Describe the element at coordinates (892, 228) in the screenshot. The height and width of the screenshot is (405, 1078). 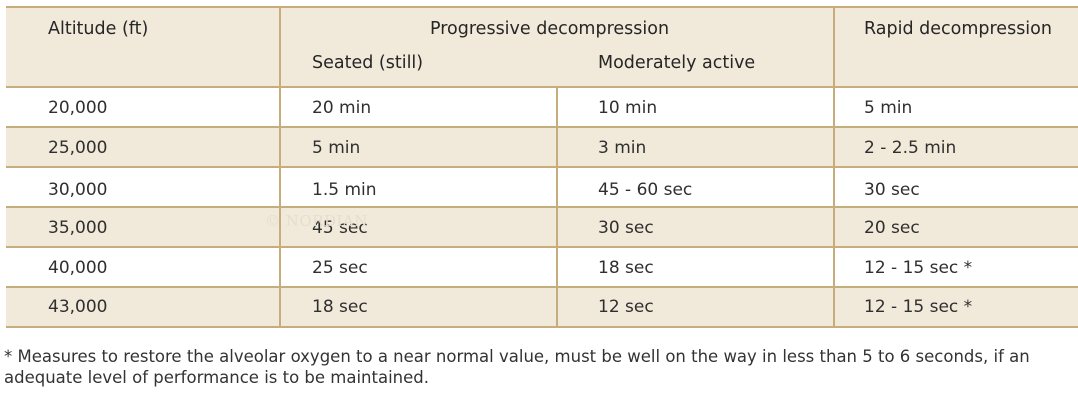
I see `rapid-cell: 20 sec` at that location.